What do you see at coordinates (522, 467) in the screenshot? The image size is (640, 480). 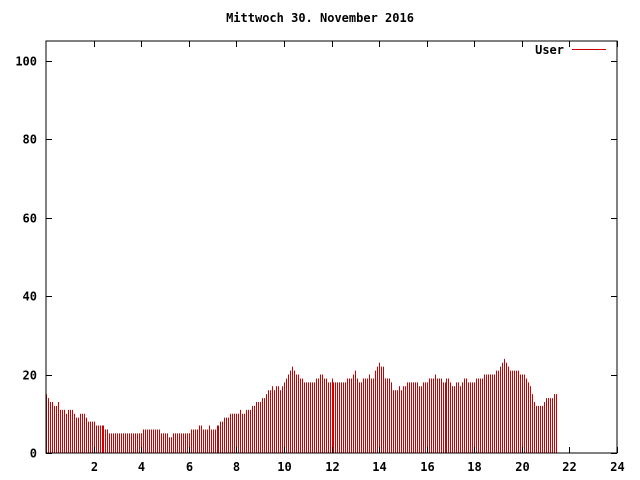 I see `x-tick-label: 20` at bounding box center [522, 467].